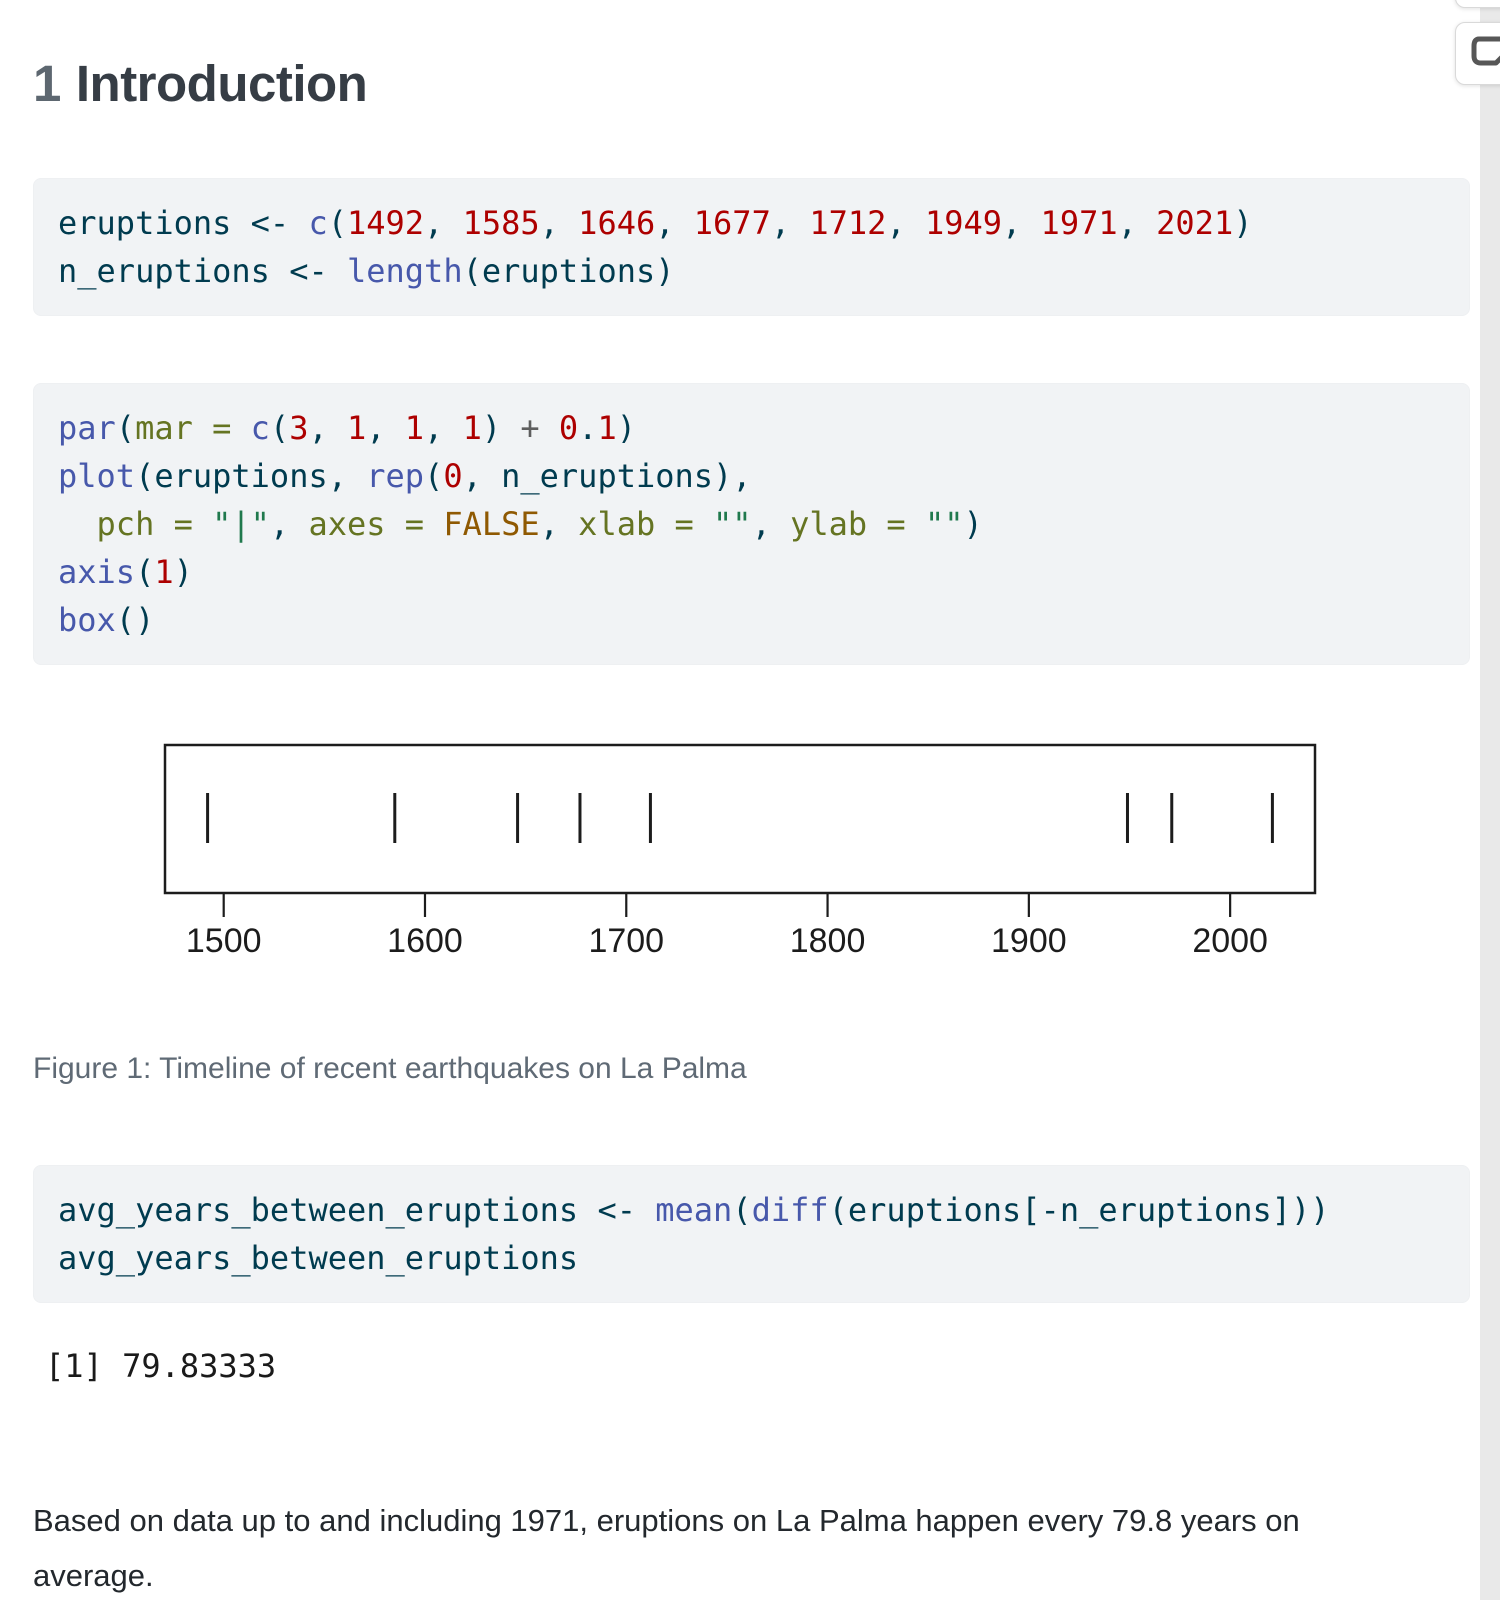 The height and width of the screenshot is (1600, 1500). I want to click on code-line: n_eruptions <- length(eruptions), so click(366, 271).